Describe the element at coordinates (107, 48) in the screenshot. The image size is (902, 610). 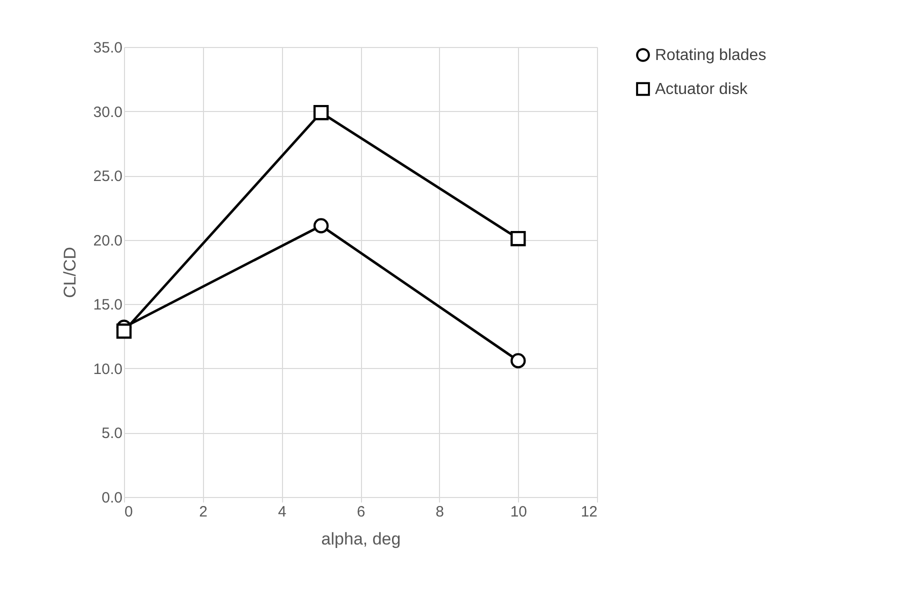
I see `y-tick-label: 35.0` at that location.